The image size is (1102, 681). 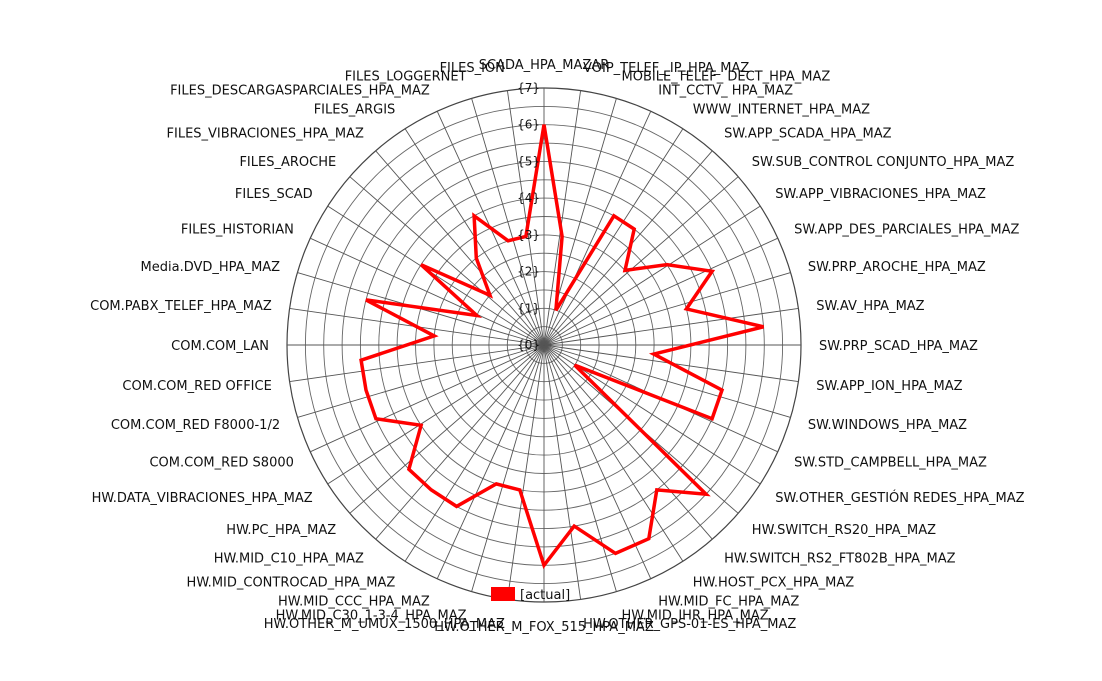 I want to click on category-label: FILES_VIBRACIONES_HPA_MAZ, so click(x=265, y=134).